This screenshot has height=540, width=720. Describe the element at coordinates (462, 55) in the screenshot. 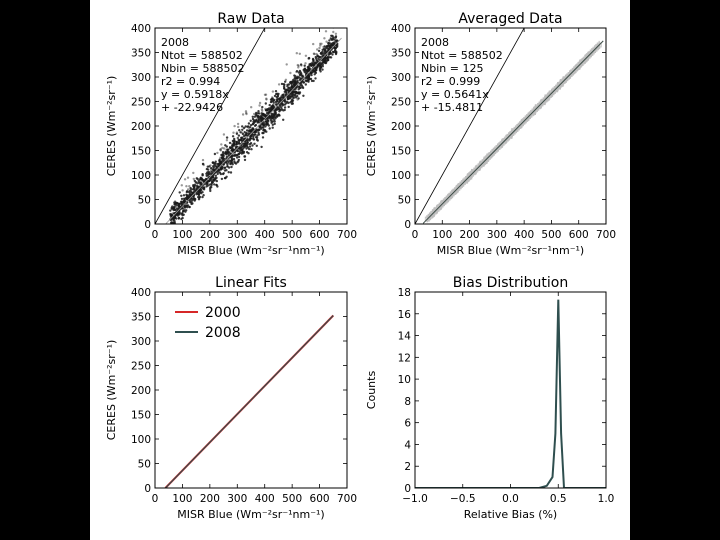

I see `stats-annotation-line: Ntot = 588502` at that location.